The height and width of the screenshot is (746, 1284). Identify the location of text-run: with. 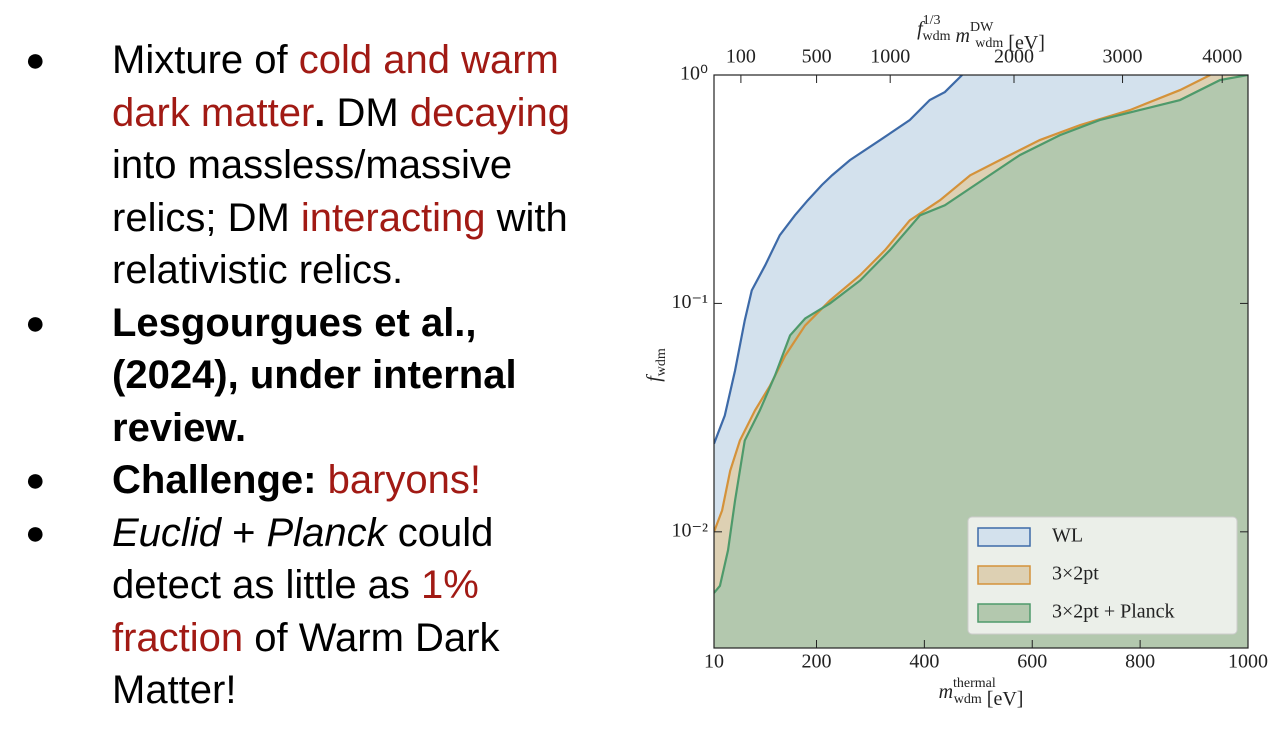
(526, 217).